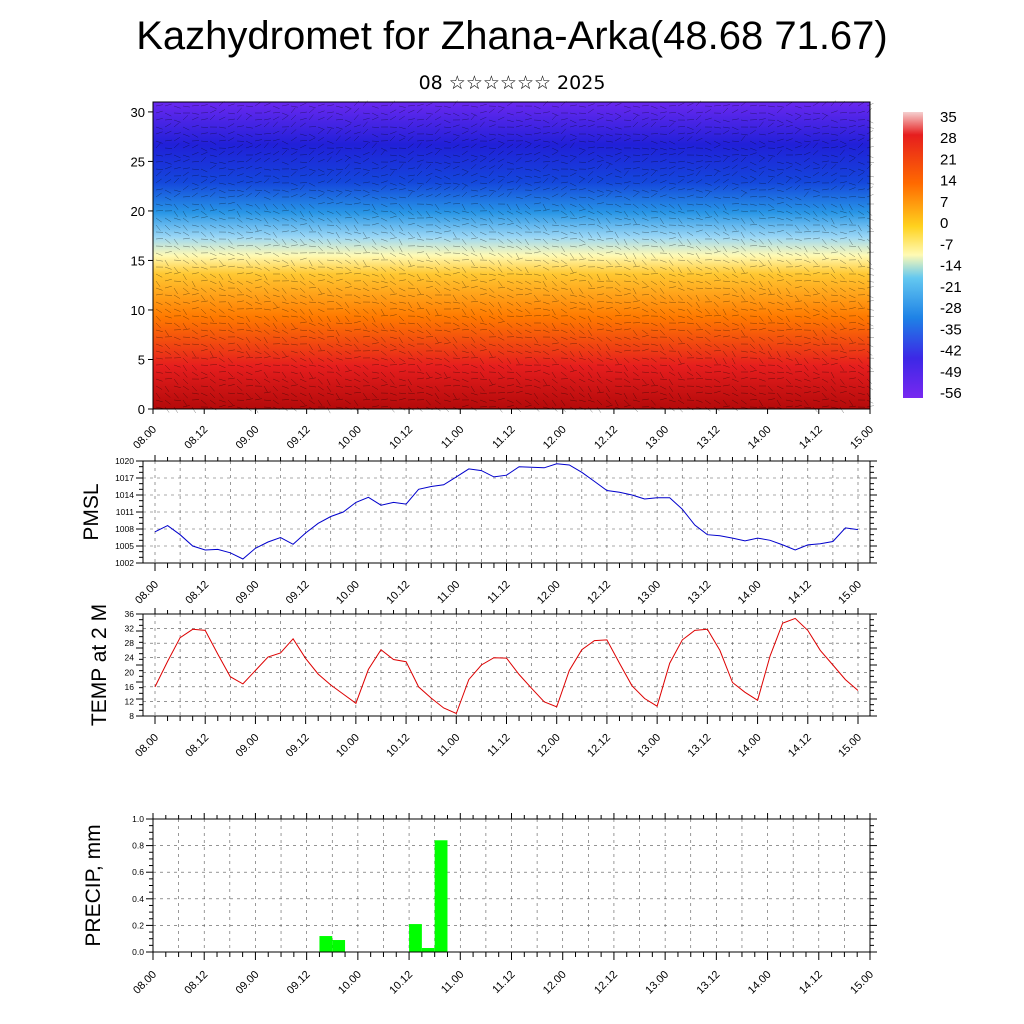  Describe the element at coordinates (850, 746) in the screenshot. I see `x-tick-label: 15.00` at that location.